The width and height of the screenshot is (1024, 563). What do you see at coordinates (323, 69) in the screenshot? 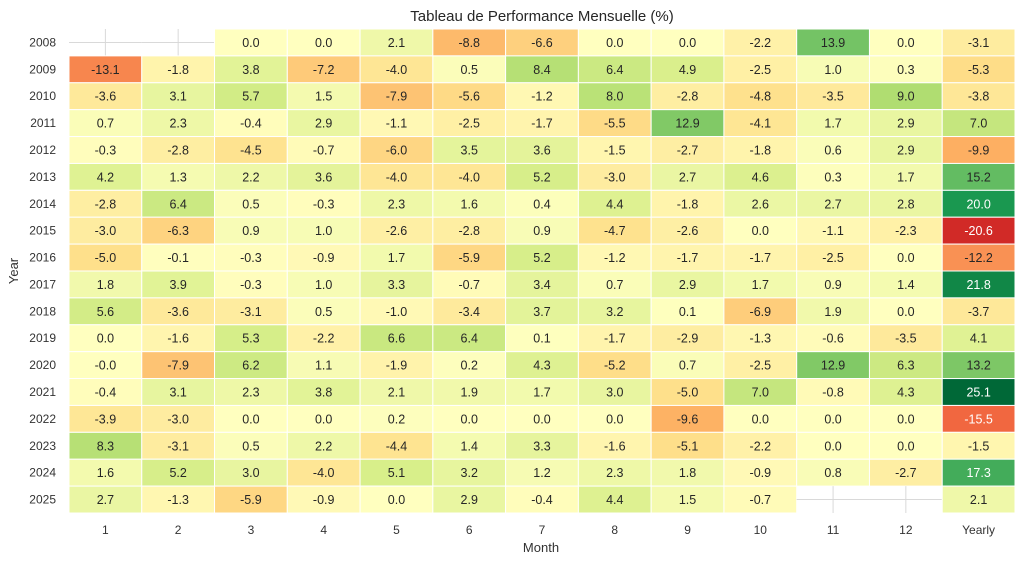
I see `heatmap-cell: -7.2` at bounding box center [323, 69].